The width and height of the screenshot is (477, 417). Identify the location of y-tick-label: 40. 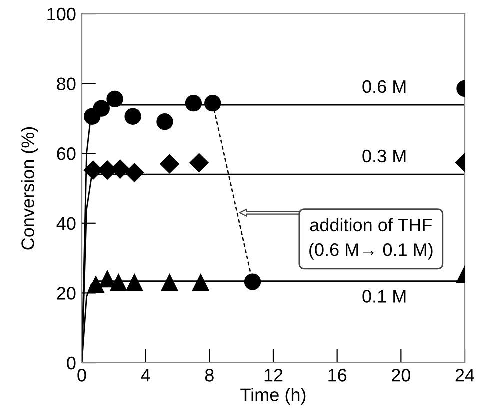
(66, 223).